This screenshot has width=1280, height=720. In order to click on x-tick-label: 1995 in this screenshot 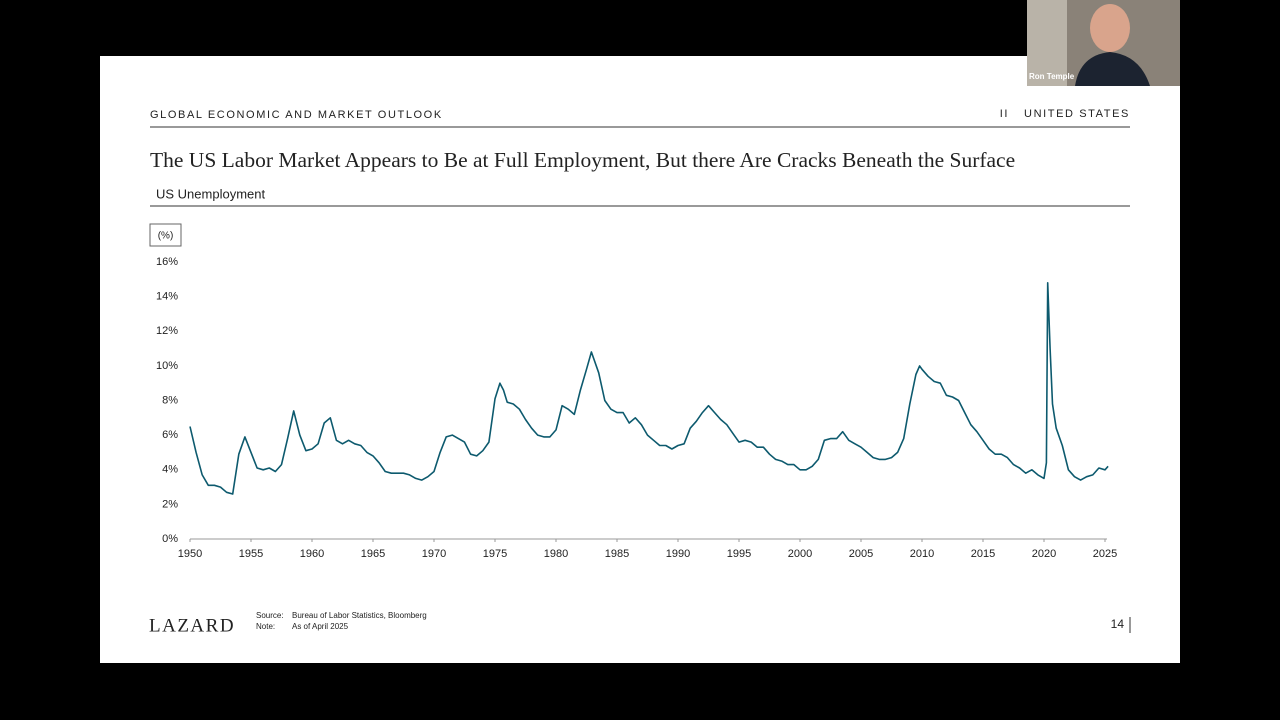, I will do `click(739, 554)`.